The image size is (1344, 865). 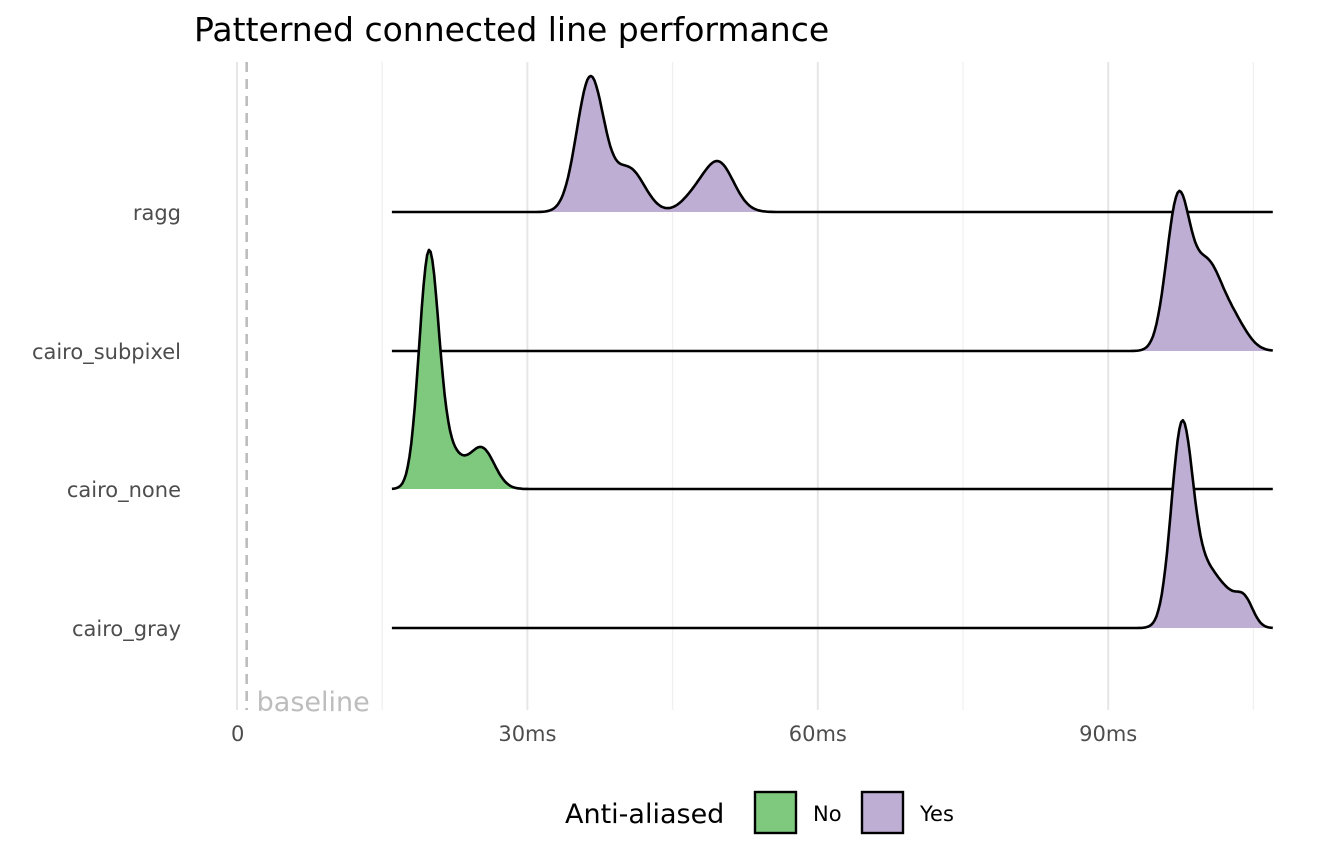 I want to click on y-axis-labels: ragg cairo_subpixel cairo_none cairo_gray, so click(x=106, y=421).